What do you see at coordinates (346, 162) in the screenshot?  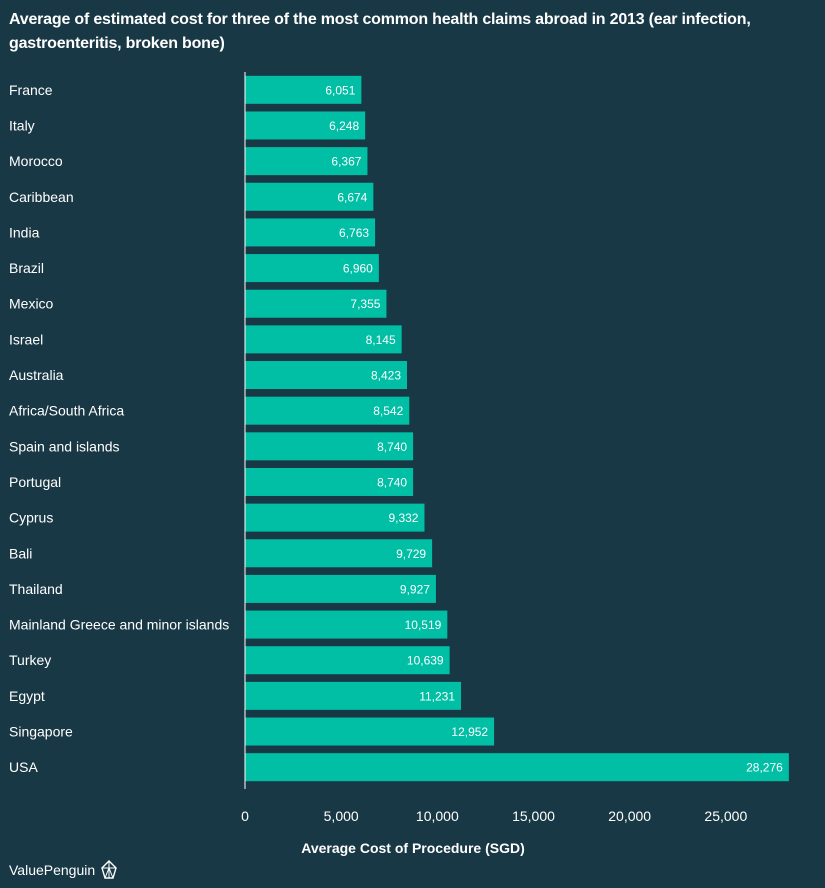 I see `value-label: 6,367` at bounding box center [346, 162].